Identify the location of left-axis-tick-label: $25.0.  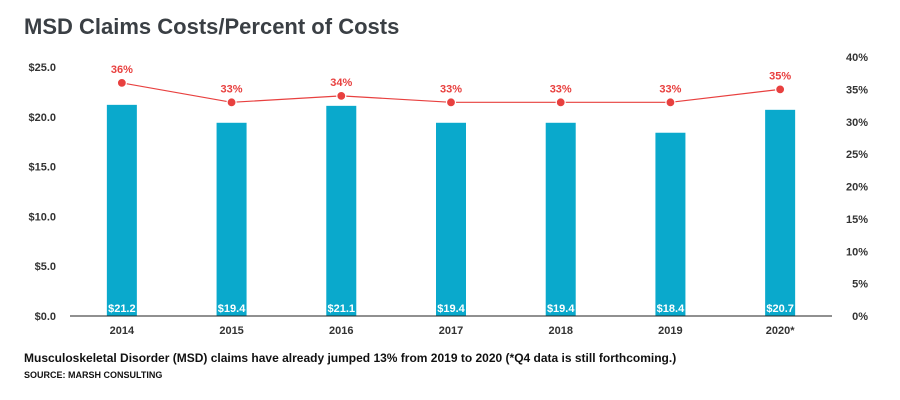
(42, 68).